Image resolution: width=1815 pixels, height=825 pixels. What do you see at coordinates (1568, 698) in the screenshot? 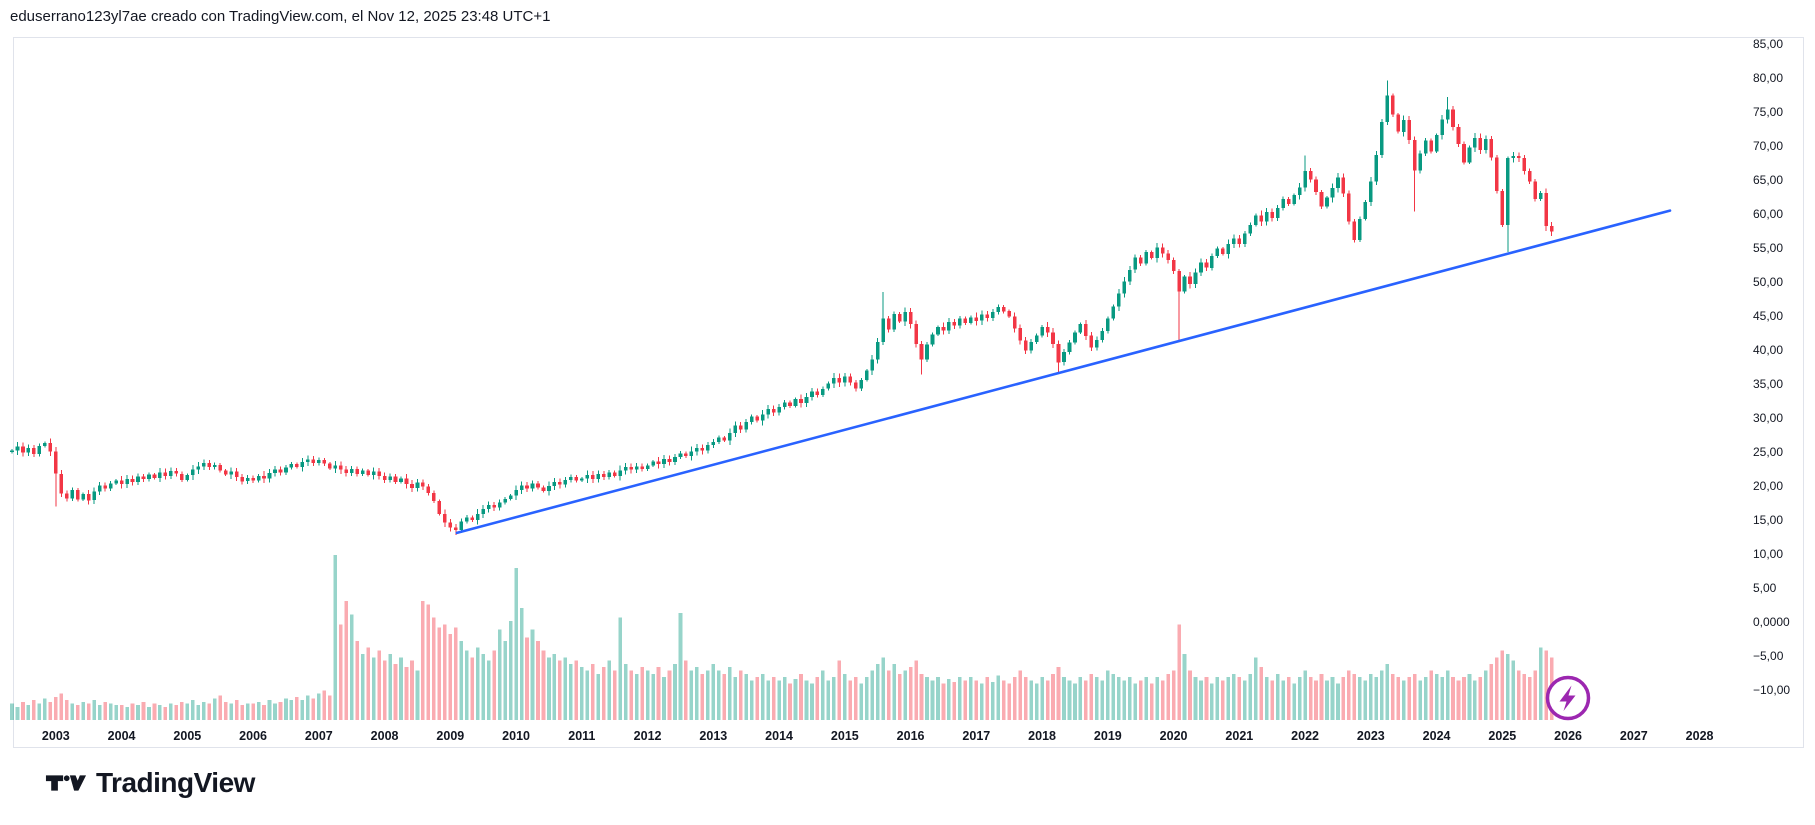
I see `boost-button` at bounding box center [1568, 698].